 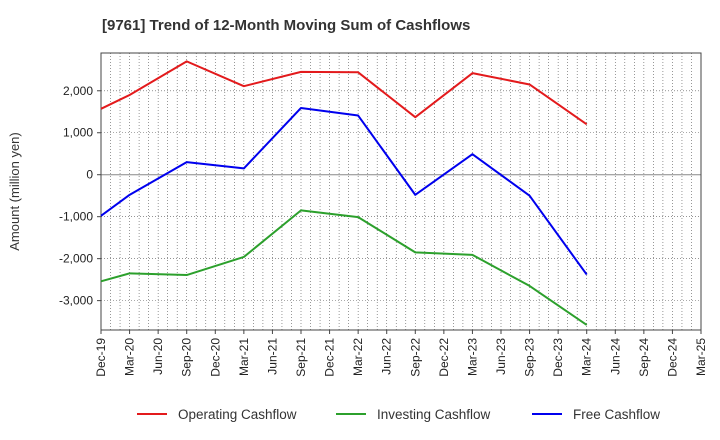 What do you see at coordinates (237, 414) in the screenshot?
I see `legend-label-operating-cashflow: Operating Cashflow` at bounding box center [237, 414].